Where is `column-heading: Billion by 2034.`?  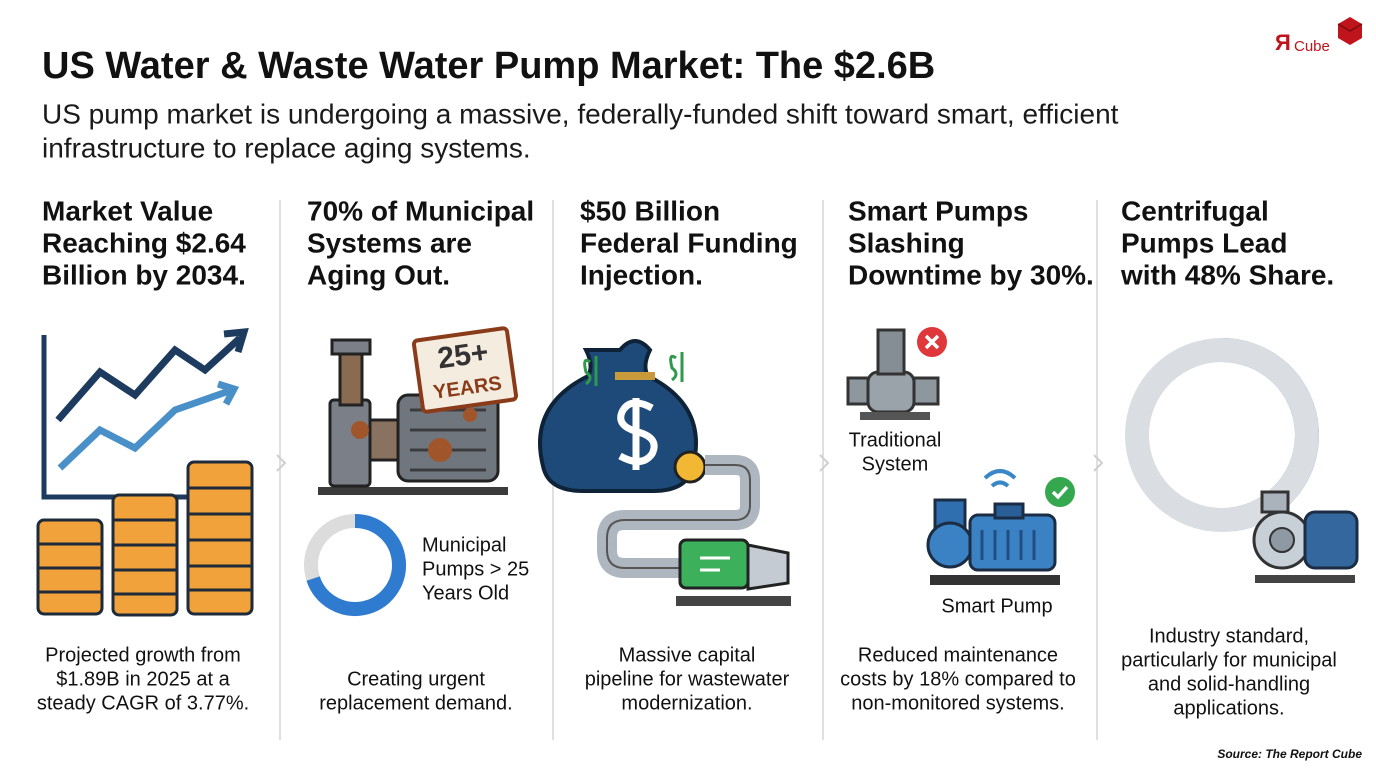
column-heading: Billion by 2034. is located at coordinates (144, 274).